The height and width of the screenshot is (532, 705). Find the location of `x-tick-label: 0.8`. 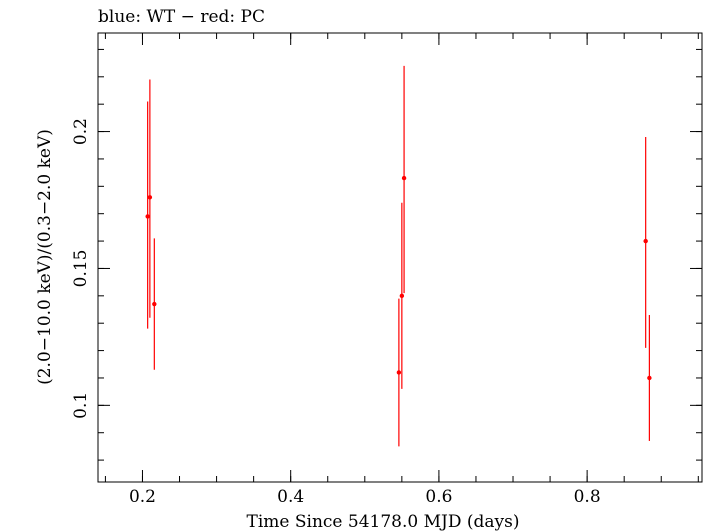

x-tick-label: 0.8 is located at coordinates (587, 497).